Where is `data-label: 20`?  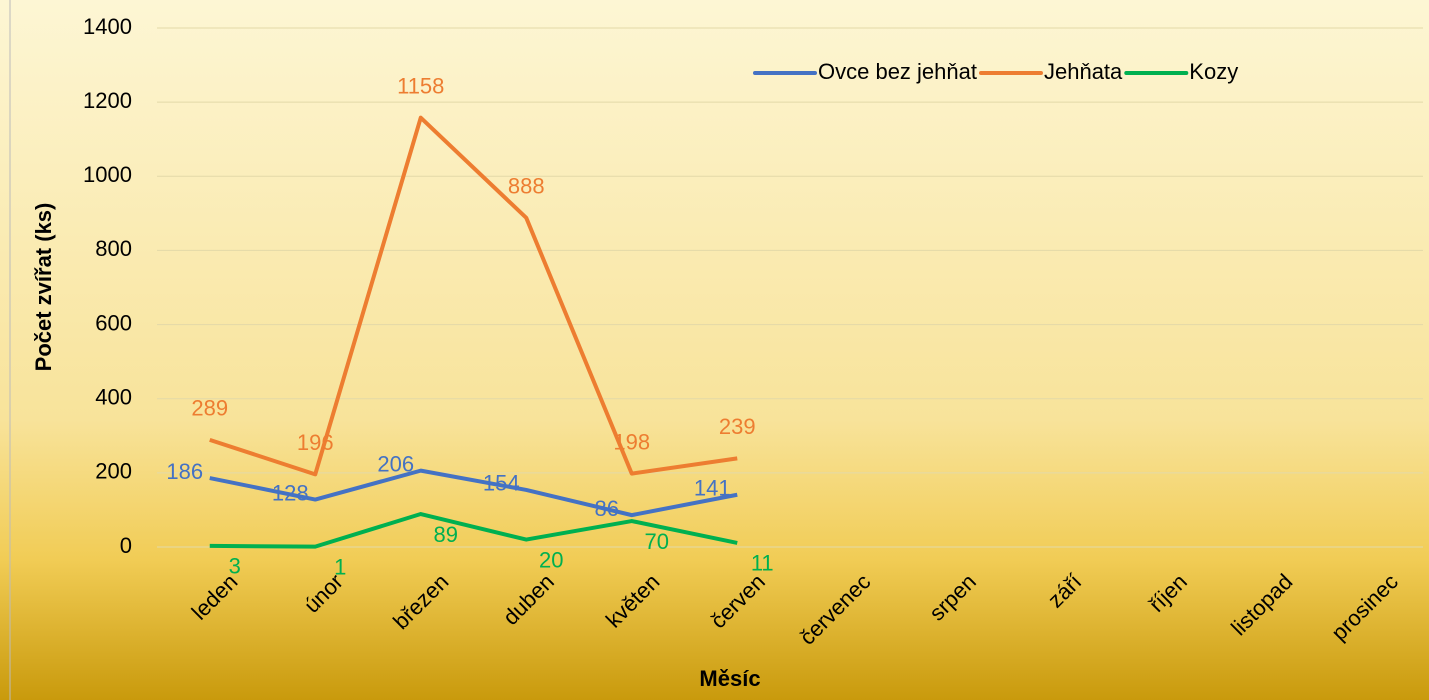
data-label: 20 is located at coordinates (551, 559).